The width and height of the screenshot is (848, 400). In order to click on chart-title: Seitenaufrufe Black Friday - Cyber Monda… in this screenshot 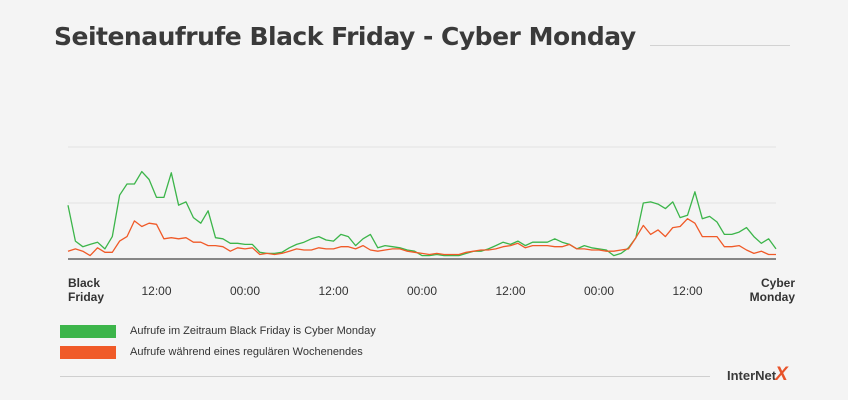, I will do `click(345, 36)`.